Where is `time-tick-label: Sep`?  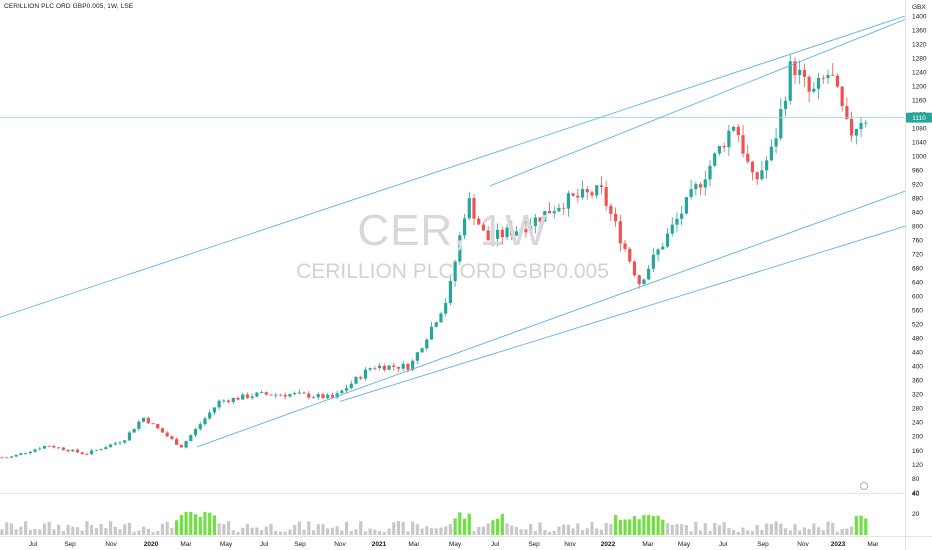
time-tick-label: Sep is located at coordinates (300, 544).